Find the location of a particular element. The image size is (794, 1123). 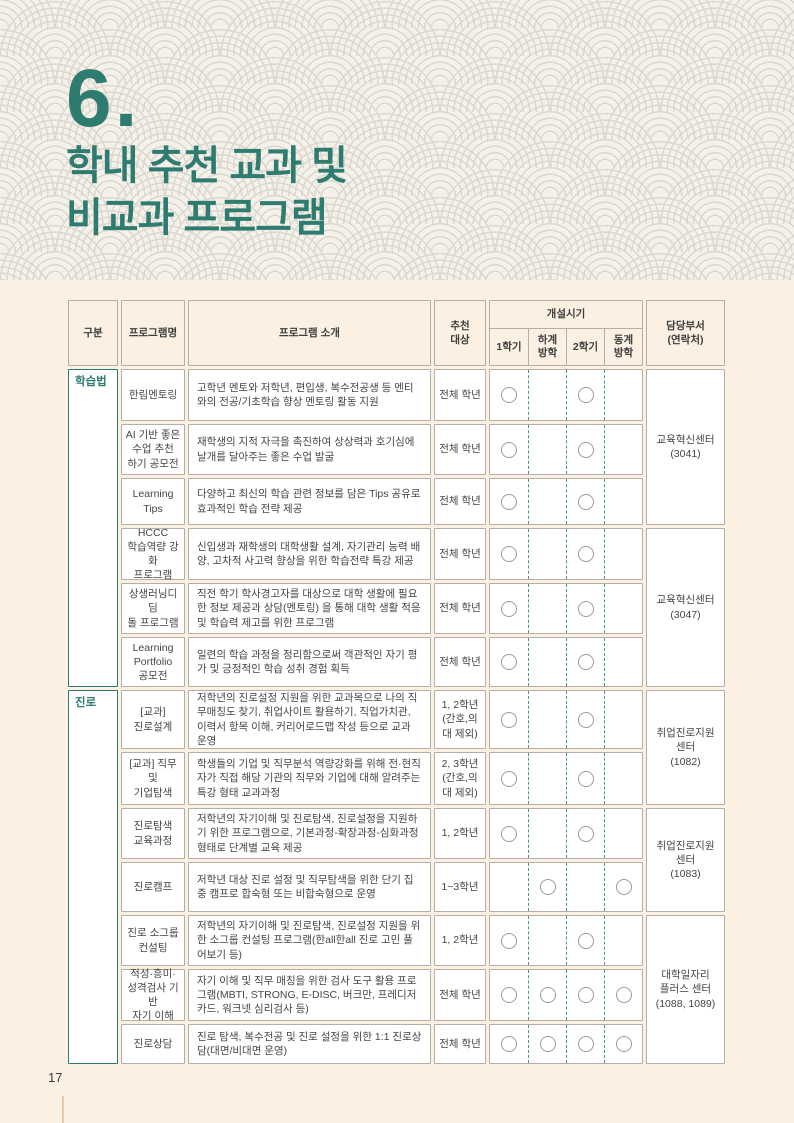

section-number: 6. is located at coordinates (103, 98).